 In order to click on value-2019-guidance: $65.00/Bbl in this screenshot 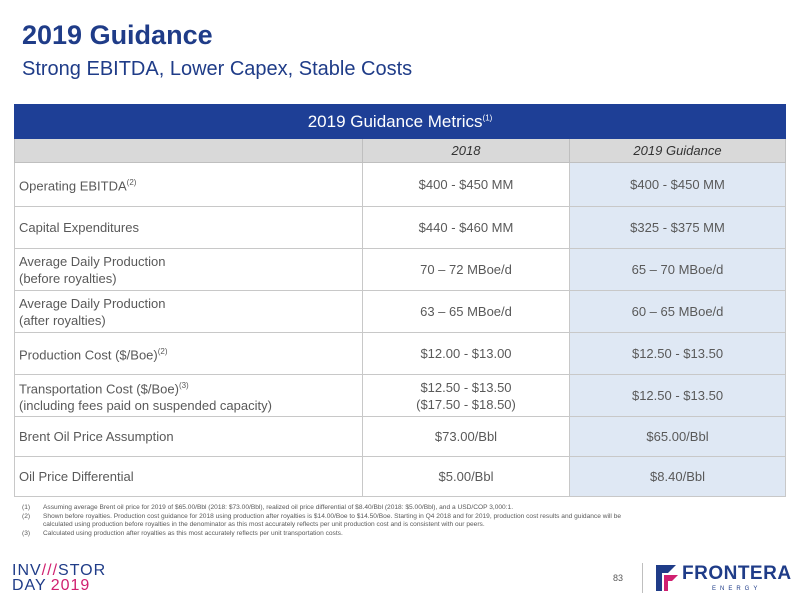, I will do `click(677, 436)`.